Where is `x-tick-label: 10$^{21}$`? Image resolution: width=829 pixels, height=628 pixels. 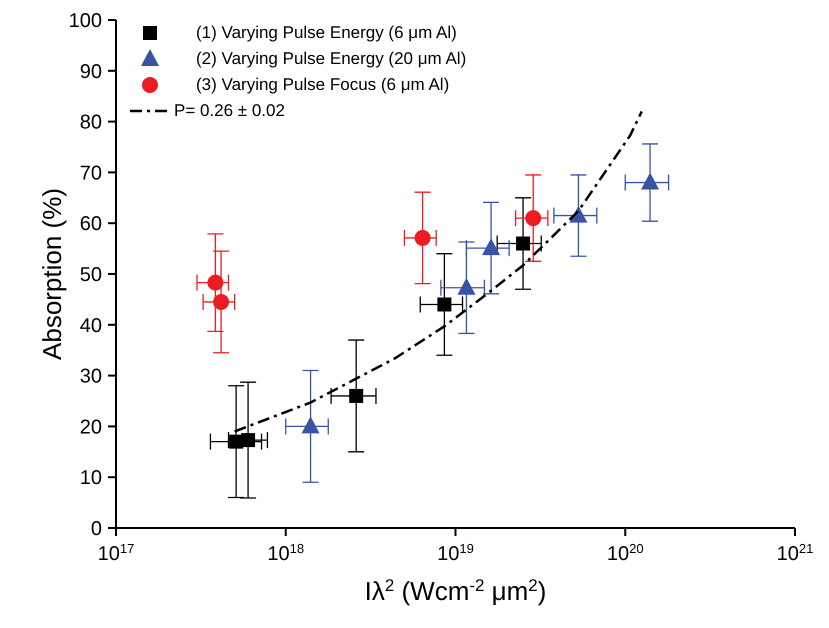 x-tick-label: 10$^{21}$ is located at coordinates (795, 552).